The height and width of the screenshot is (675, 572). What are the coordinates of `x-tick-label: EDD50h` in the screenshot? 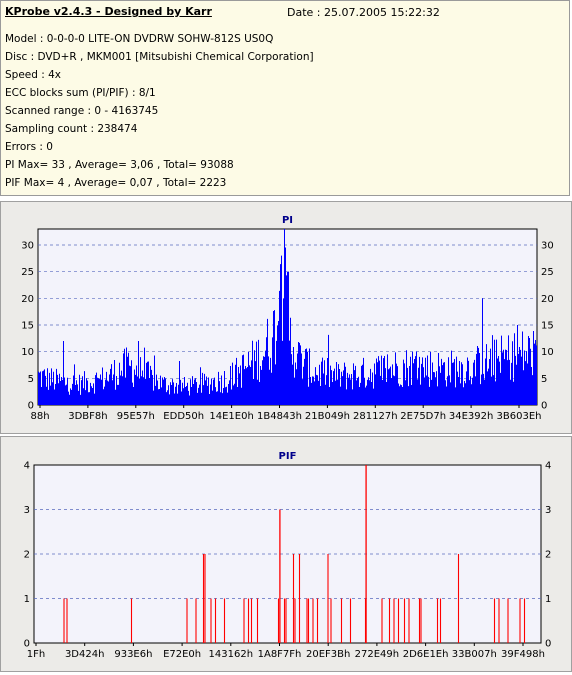 It's located at (183, 416).